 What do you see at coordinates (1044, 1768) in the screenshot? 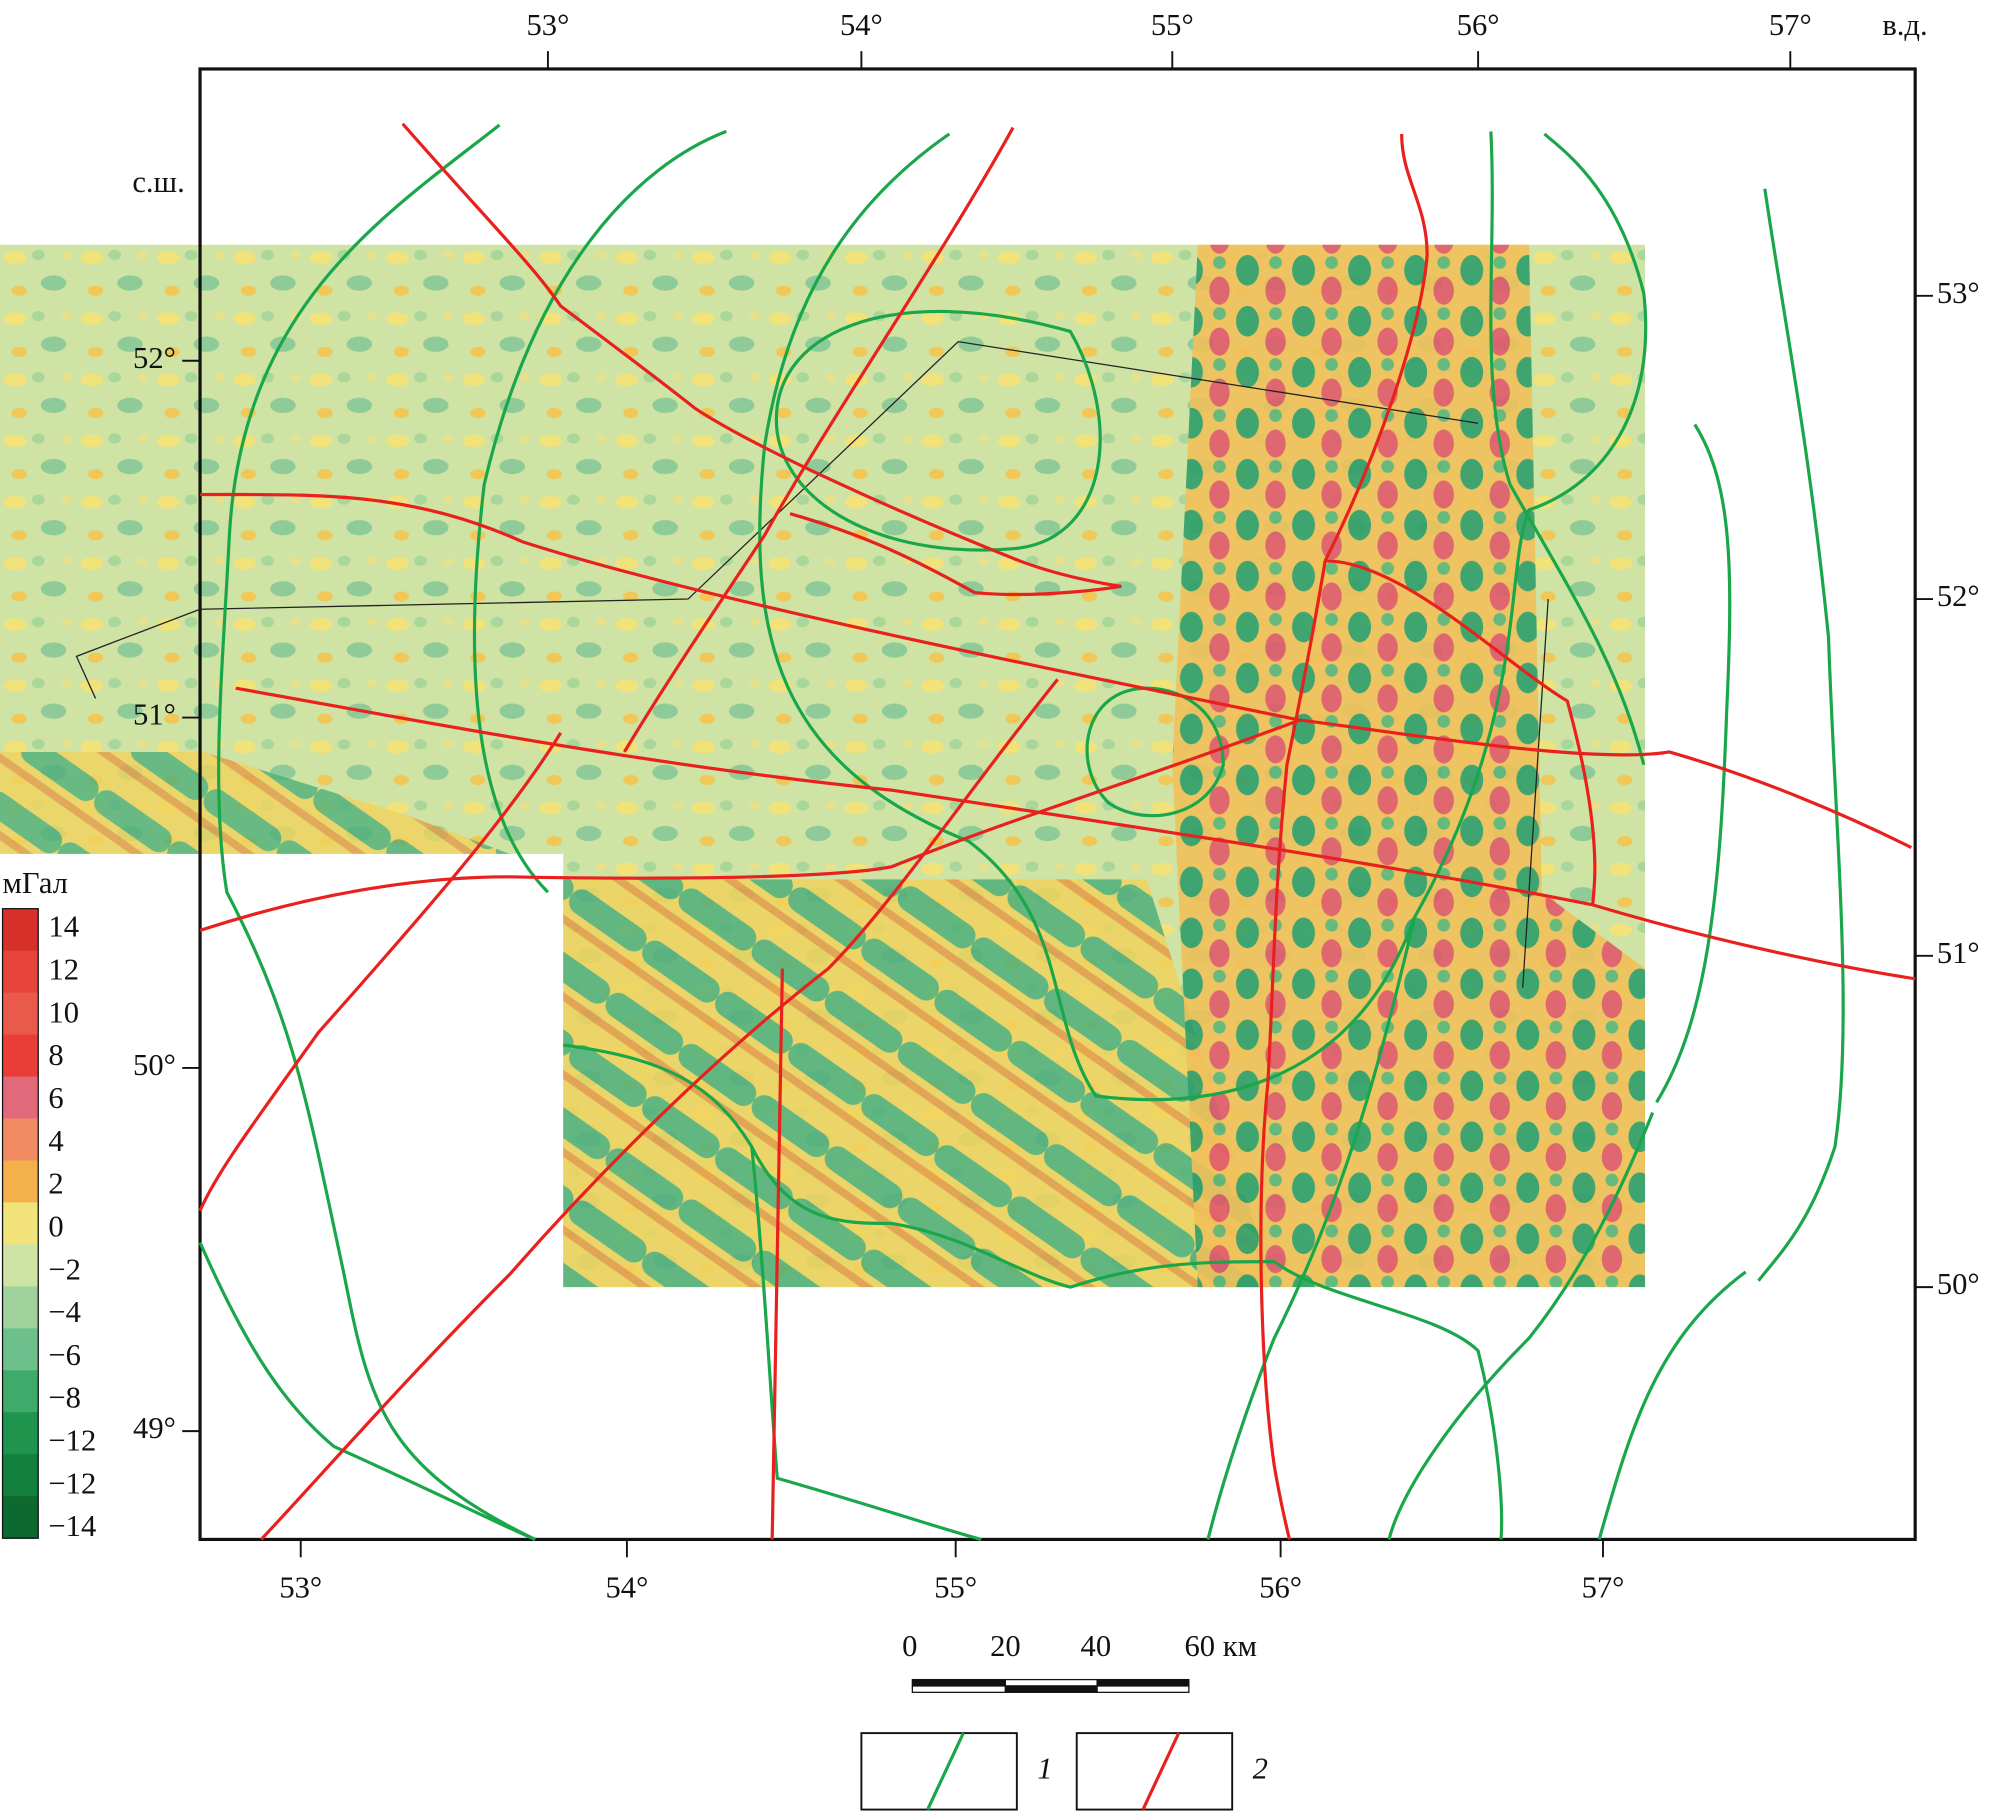
I see `legend-label: 1` at bounding box center [1044, 1768].